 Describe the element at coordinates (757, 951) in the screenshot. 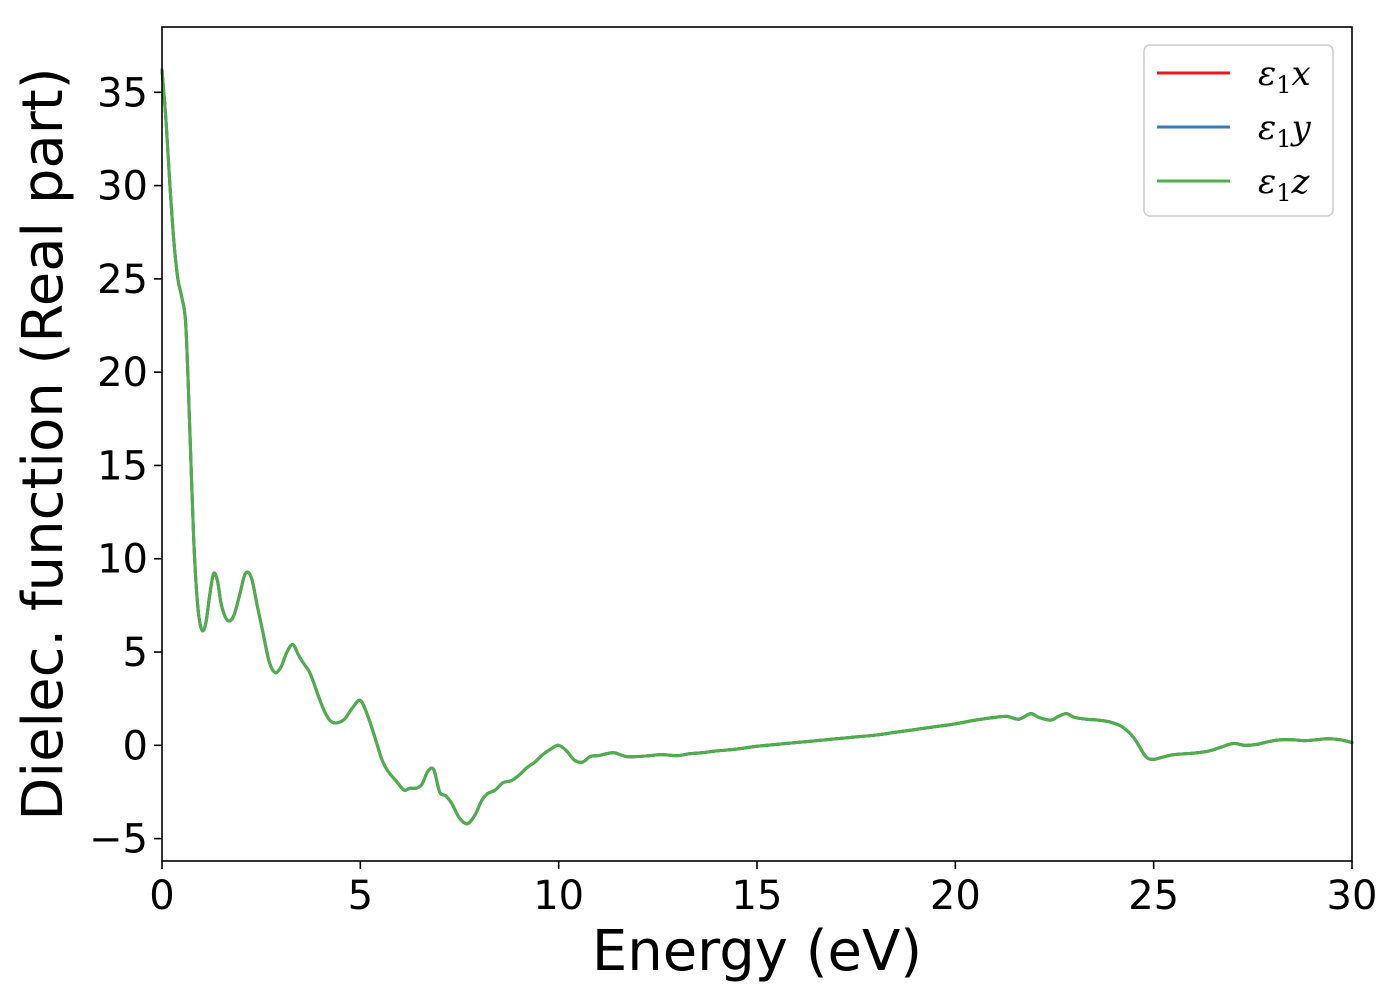

I see `x-axis-label: Energy (eV)` at that location.